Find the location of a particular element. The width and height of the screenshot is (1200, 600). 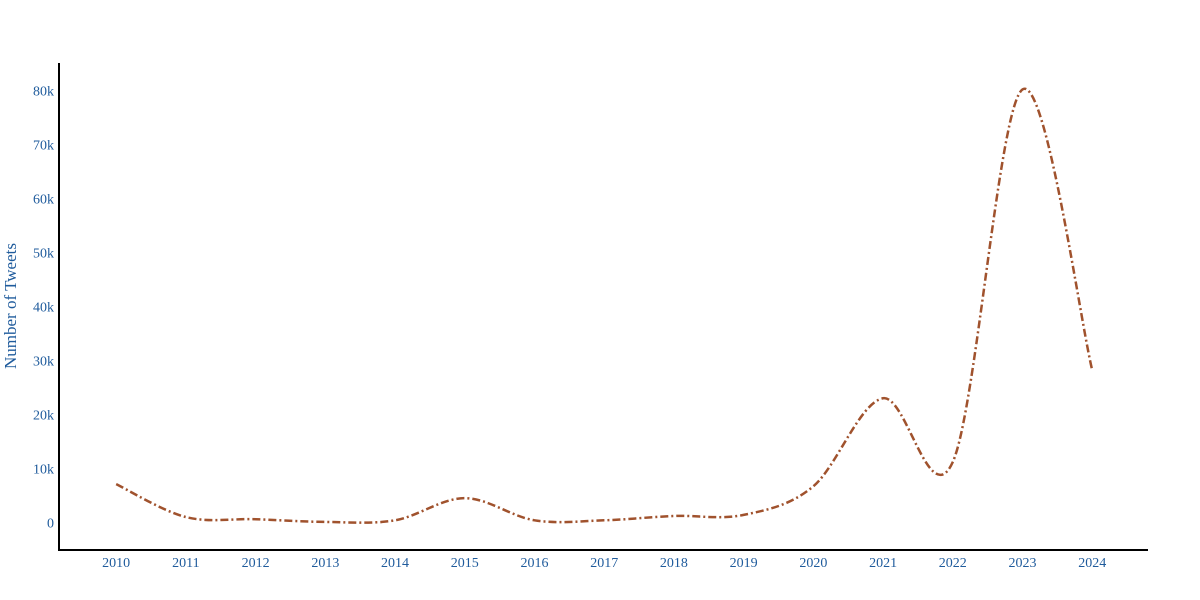

y-tick-label: 20k is located at coordinates (43, 415).